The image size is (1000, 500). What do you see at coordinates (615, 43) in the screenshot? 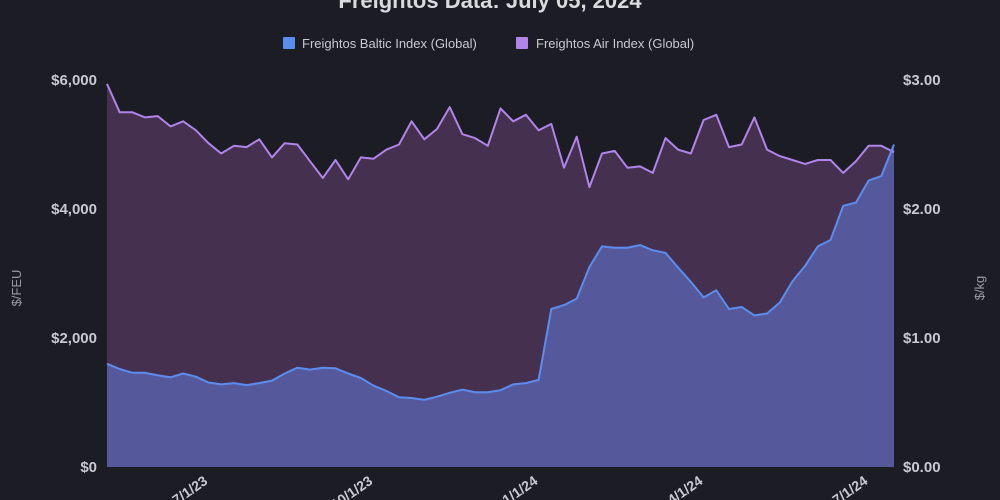
I see `legend-label-air: Freightos Air Index (Global)` at bounding box center [615, 43].